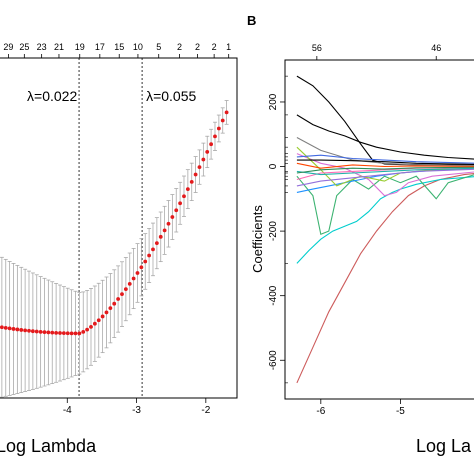 This screenshot has height=474, width=474. I want to click on x-tick-label: -5, so click(400, 411).